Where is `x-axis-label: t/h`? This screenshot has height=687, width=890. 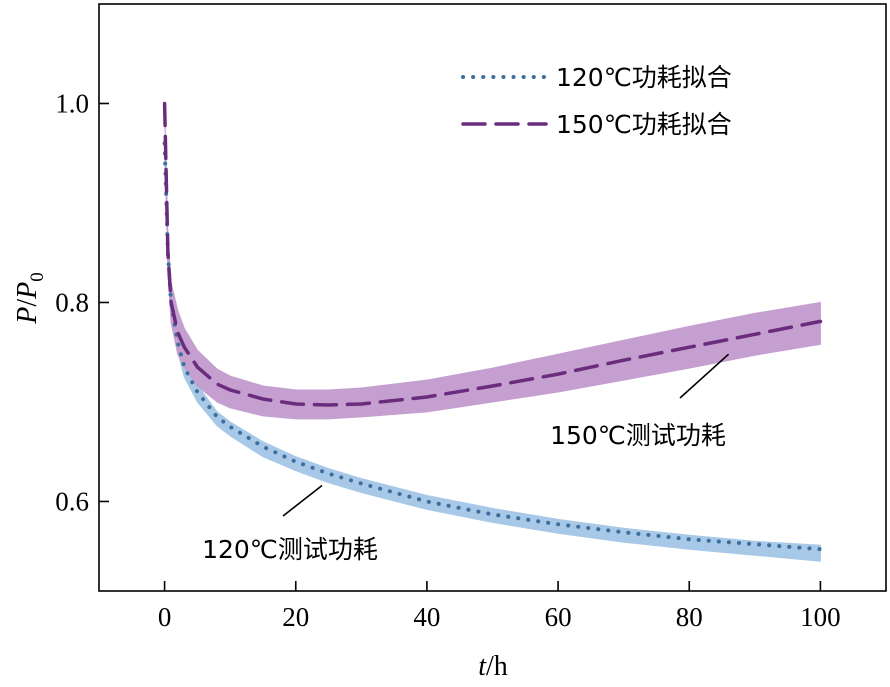 x-axis-label: t/h is located at coordinates (493, 666).